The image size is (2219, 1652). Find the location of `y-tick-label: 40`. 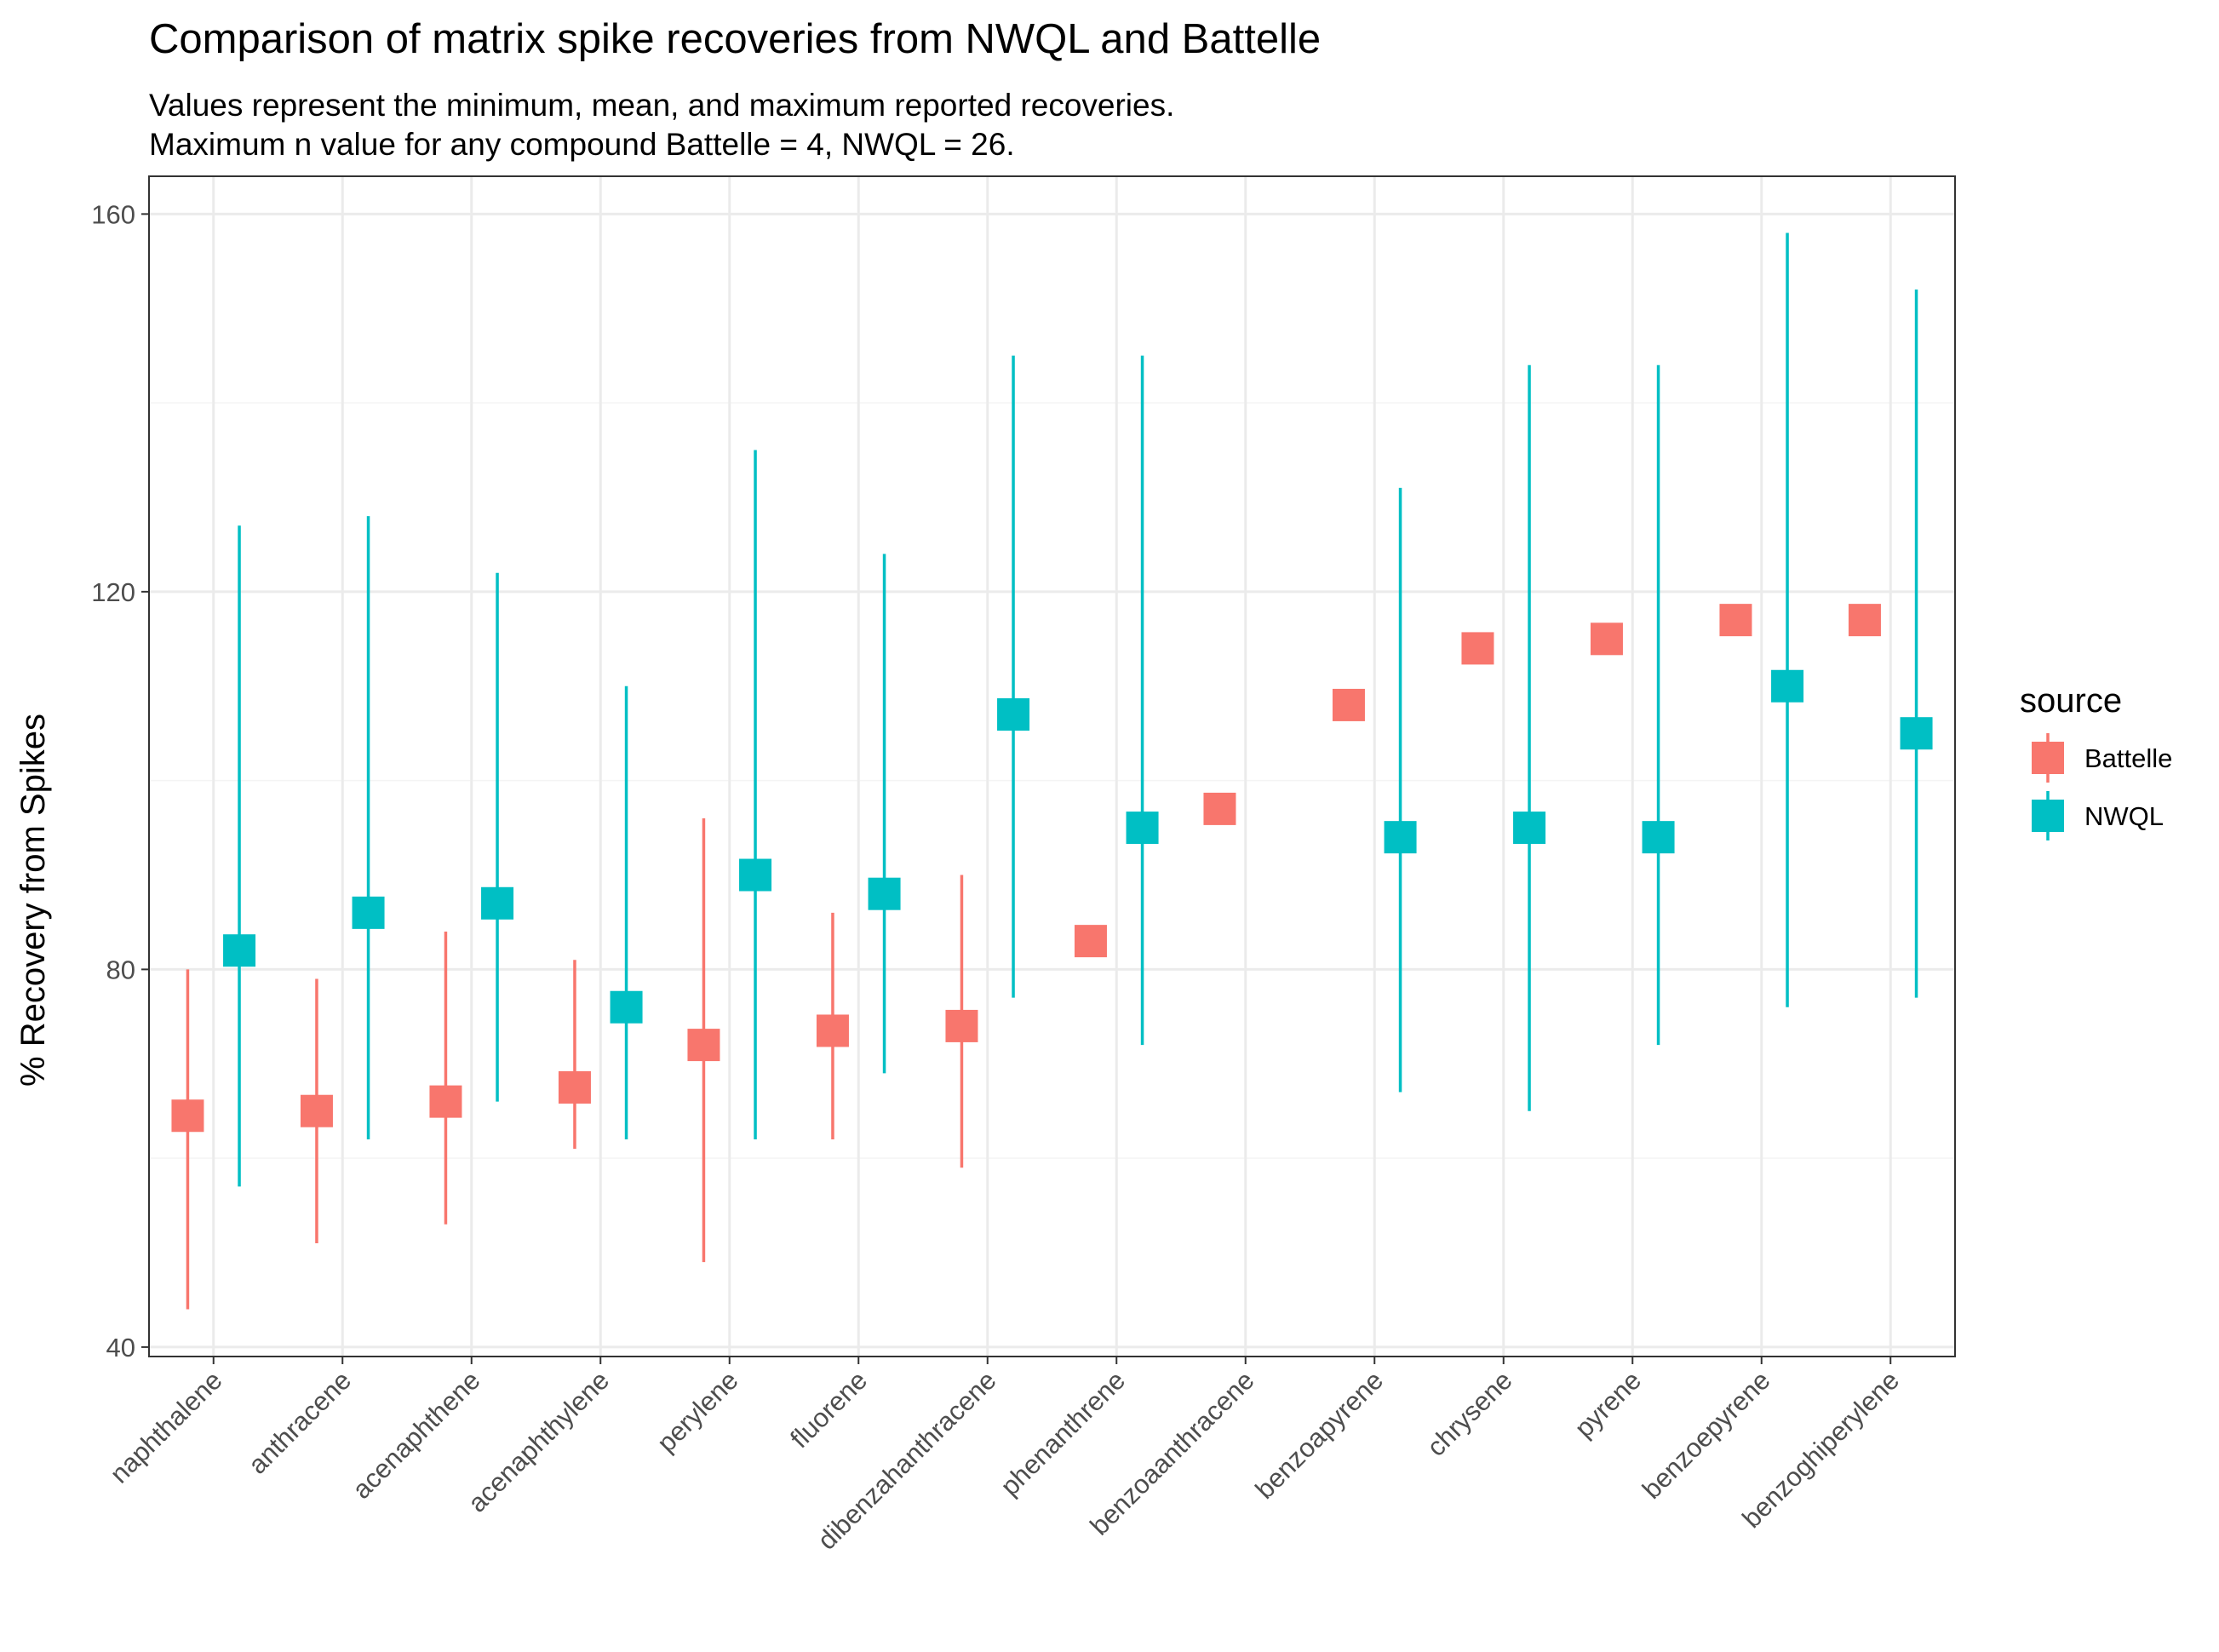

y-tick-label: 40 is located at coordinates (120, 1347).